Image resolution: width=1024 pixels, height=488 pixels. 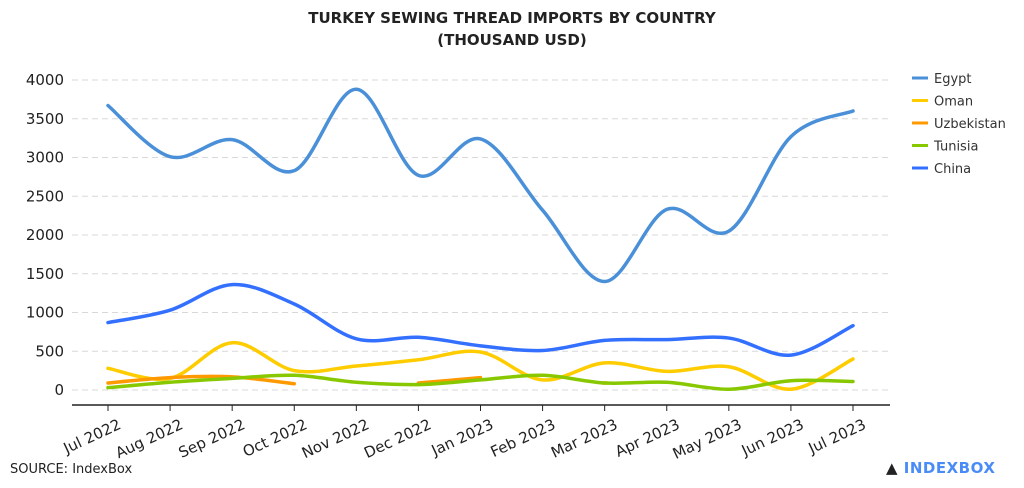 What do you see at coordinates (59, 390) in the screenshot?
I see `y-tick-label: 0` at bounding box center [59, 390].